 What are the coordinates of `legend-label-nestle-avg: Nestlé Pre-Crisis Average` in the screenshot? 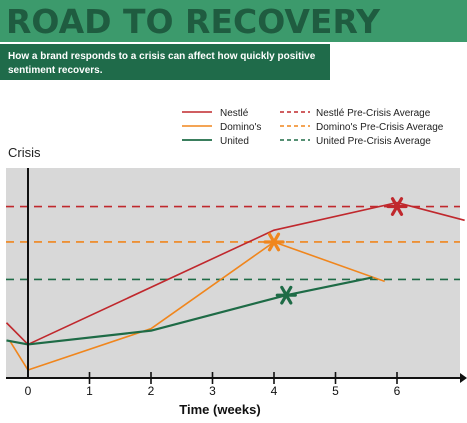 It's located at (373, 113).